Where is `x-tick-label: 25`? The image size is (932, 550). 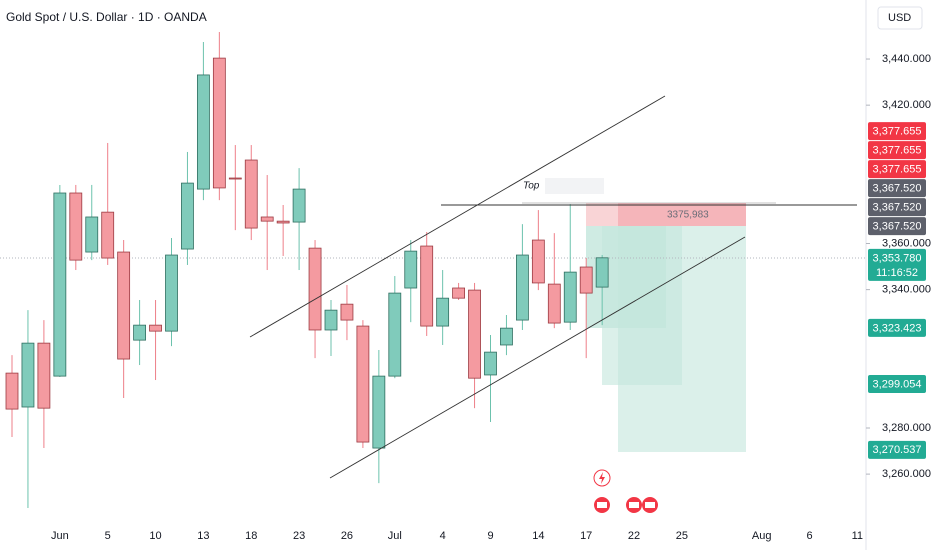
x-tick-label: 25 is located at coordinates (682, 536).